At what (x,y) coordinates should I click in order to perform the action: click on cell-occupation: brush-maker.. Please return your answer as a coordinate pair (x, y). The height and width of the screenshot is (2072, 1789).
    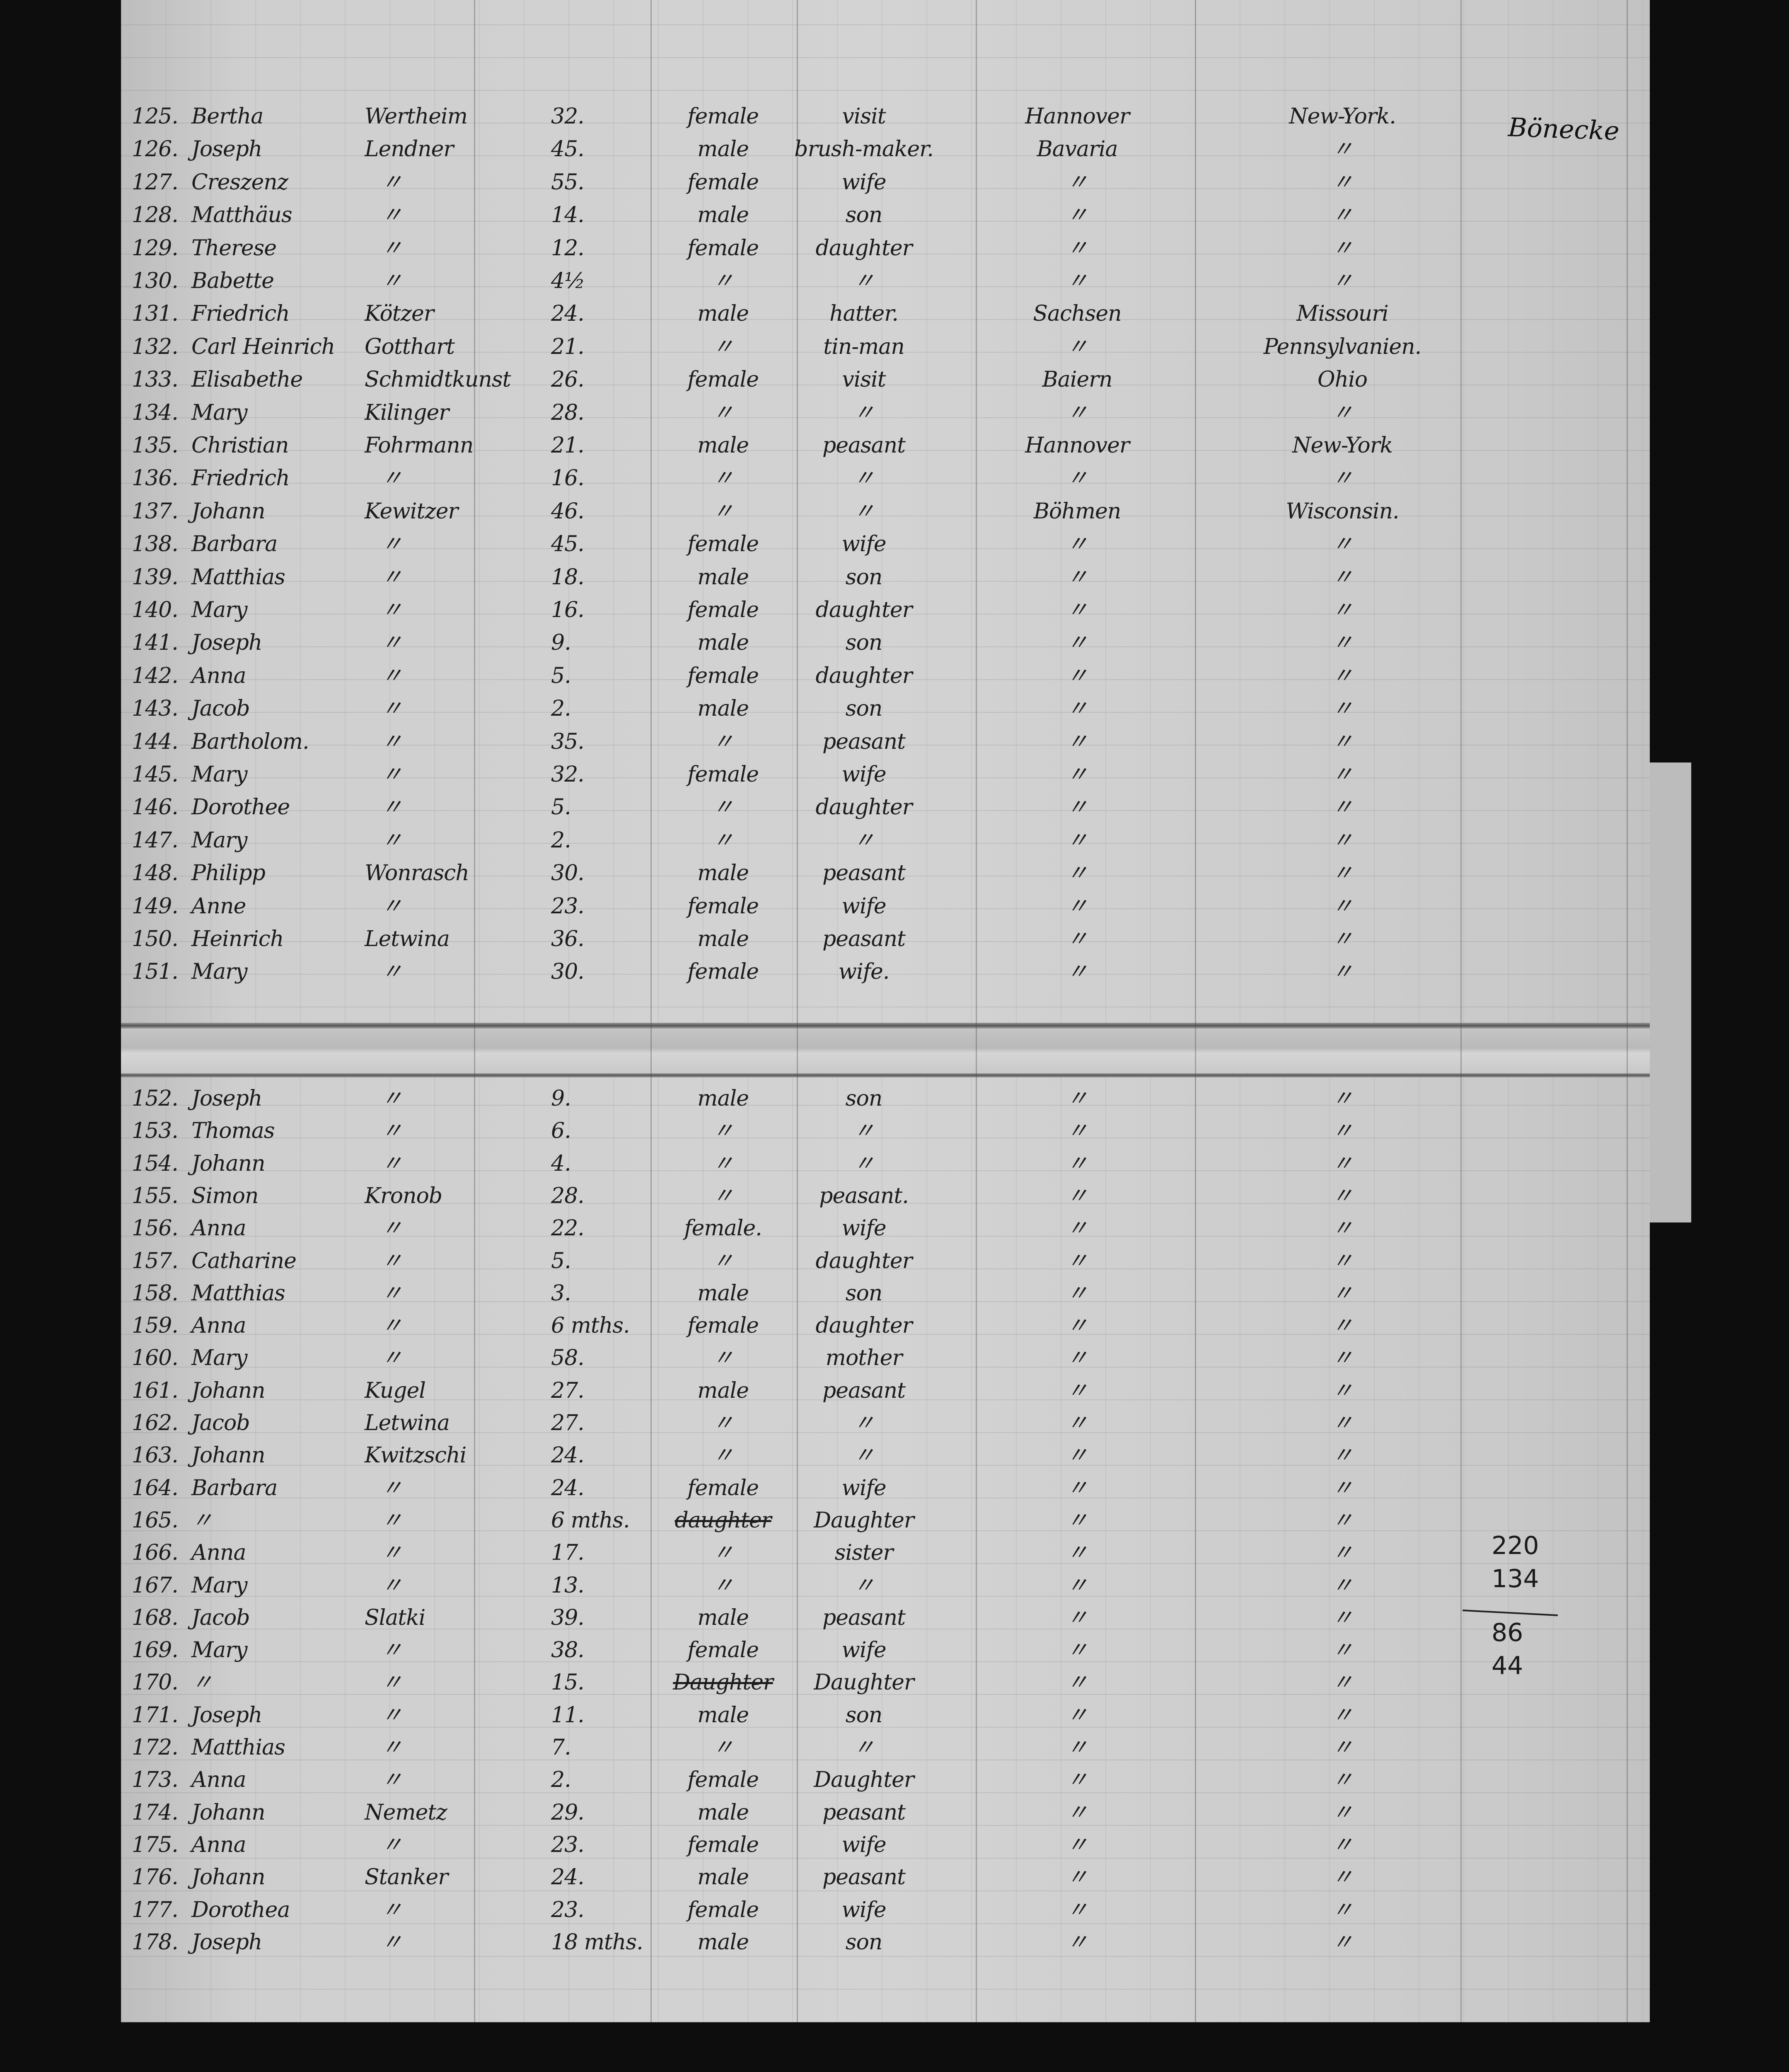
    Looking at the image, I should click on (864, 149).